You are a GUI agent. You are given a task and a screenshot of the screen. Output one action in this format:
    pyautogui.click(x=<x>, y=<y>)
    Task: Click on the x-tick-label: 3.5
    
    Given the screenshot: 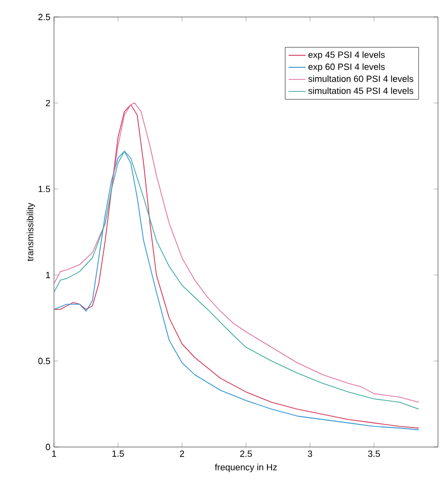 What is the action you would take?
    pyautogui.click(x=374, y=453)
    